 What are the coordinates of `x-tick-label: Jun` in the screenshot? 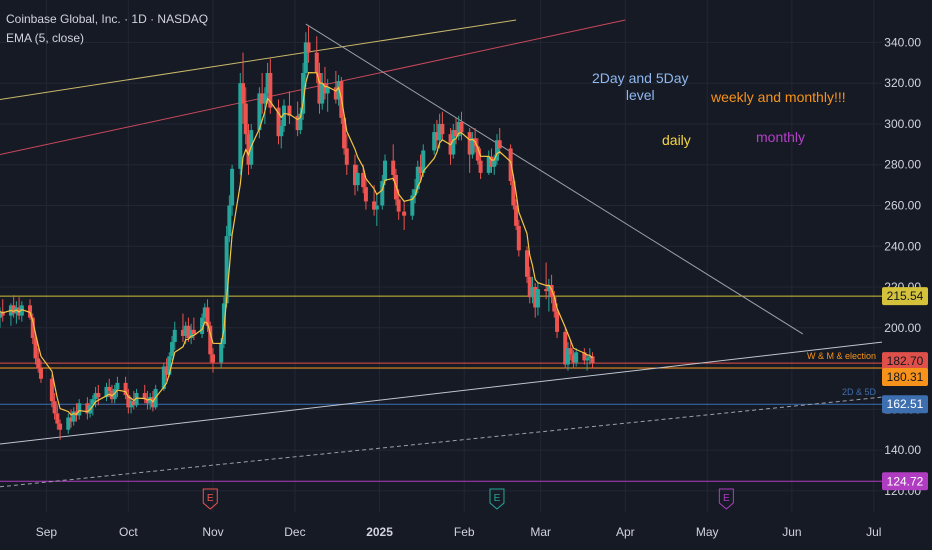 It's located at (791, 532).